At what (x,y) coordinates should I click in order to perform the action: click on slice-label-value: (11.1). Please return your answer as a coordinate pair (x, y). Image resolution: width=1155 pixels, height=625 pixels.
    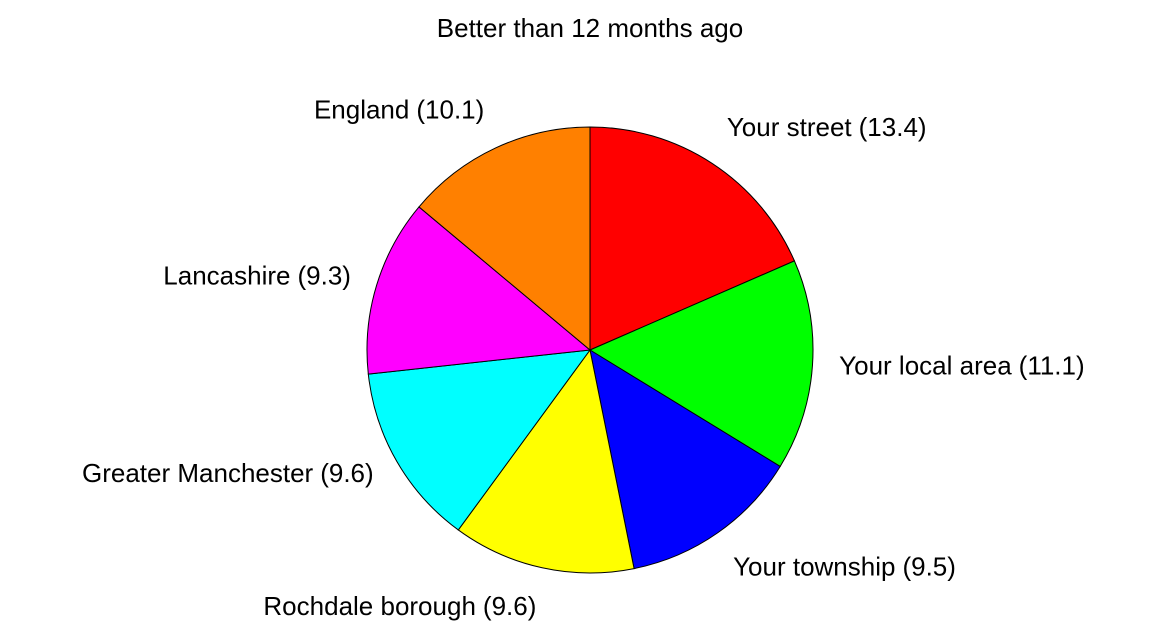
    Looking at the image, I should click on (1052, 365).